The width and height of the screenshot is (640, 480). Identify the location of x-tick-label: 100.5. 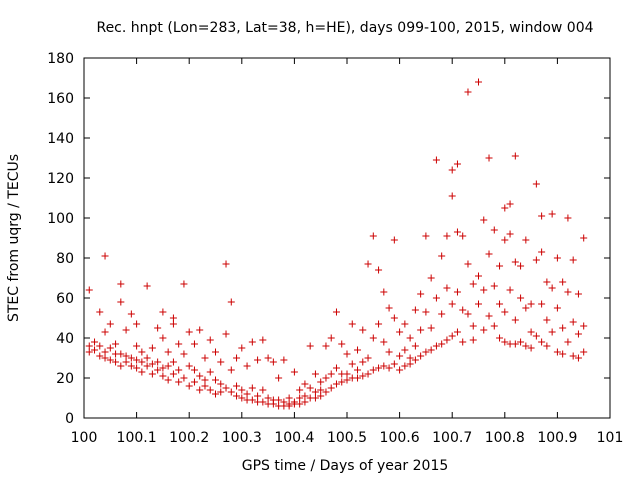
(347, 438).